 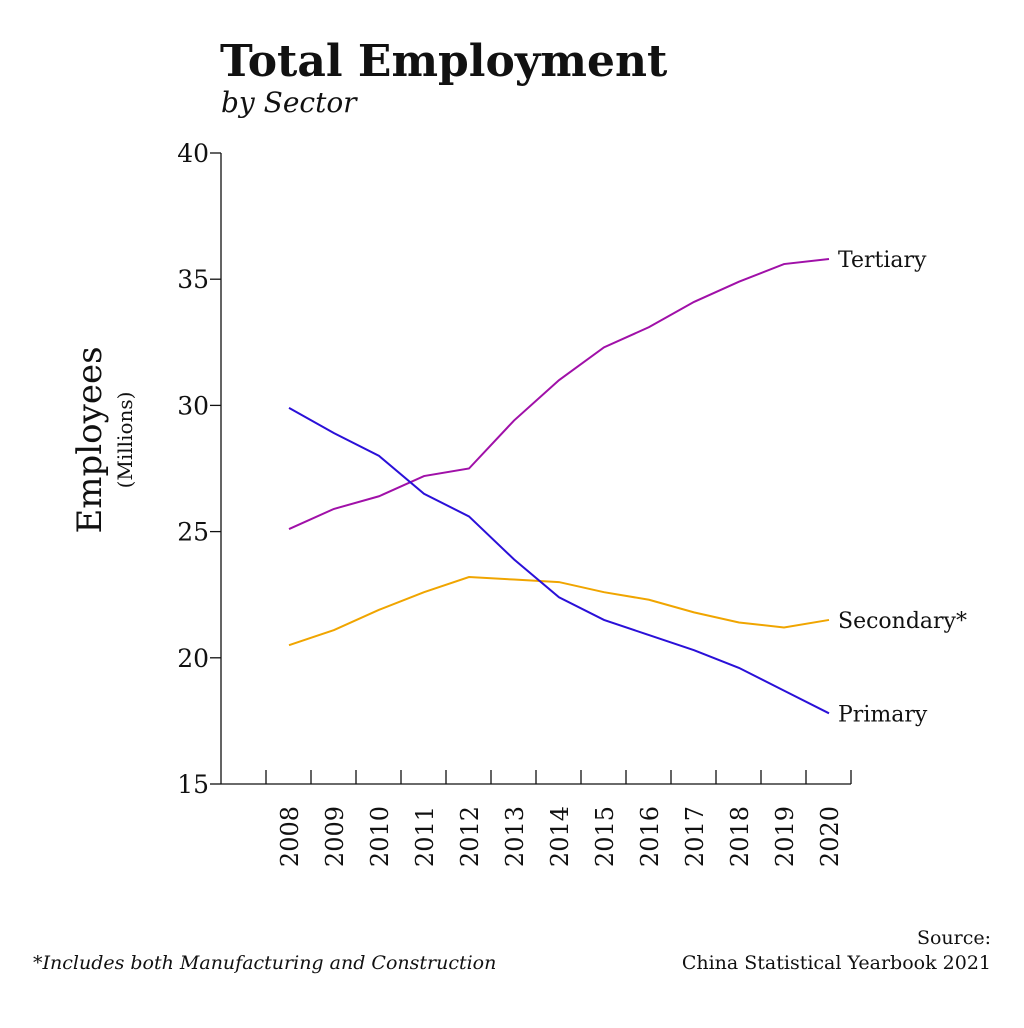 I want to click on source-label: Source:, so click(x=954, y=938).